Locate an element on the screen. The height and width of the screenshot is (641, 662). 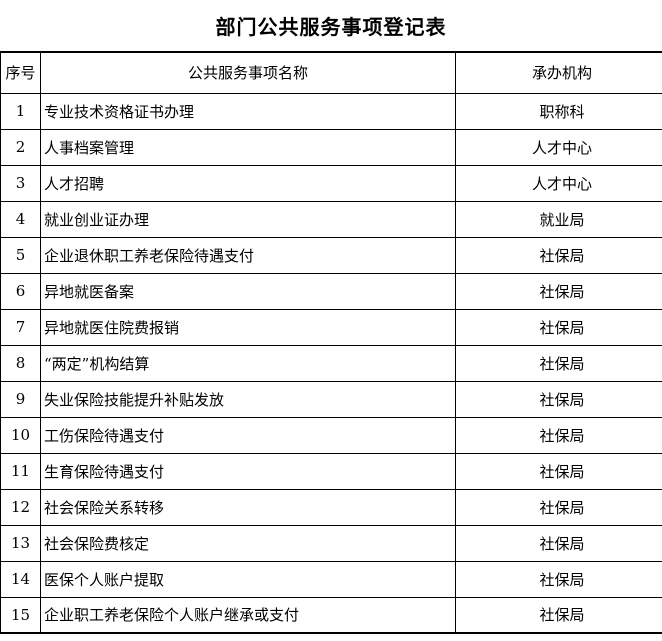
table-row: 11 生育保险待遇支付 社保局 is located at coordinates (331, 471).